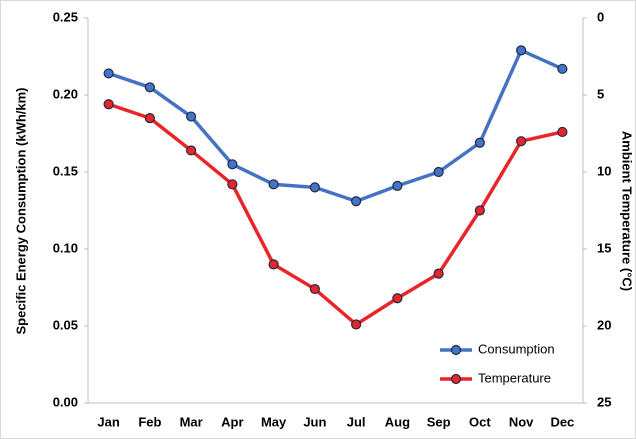 The width and height of the screenshot is (636, 439). Describe the element at coordinates (65, 170) in the screenshot. I see `y-tick-label: 0.15` at that location.